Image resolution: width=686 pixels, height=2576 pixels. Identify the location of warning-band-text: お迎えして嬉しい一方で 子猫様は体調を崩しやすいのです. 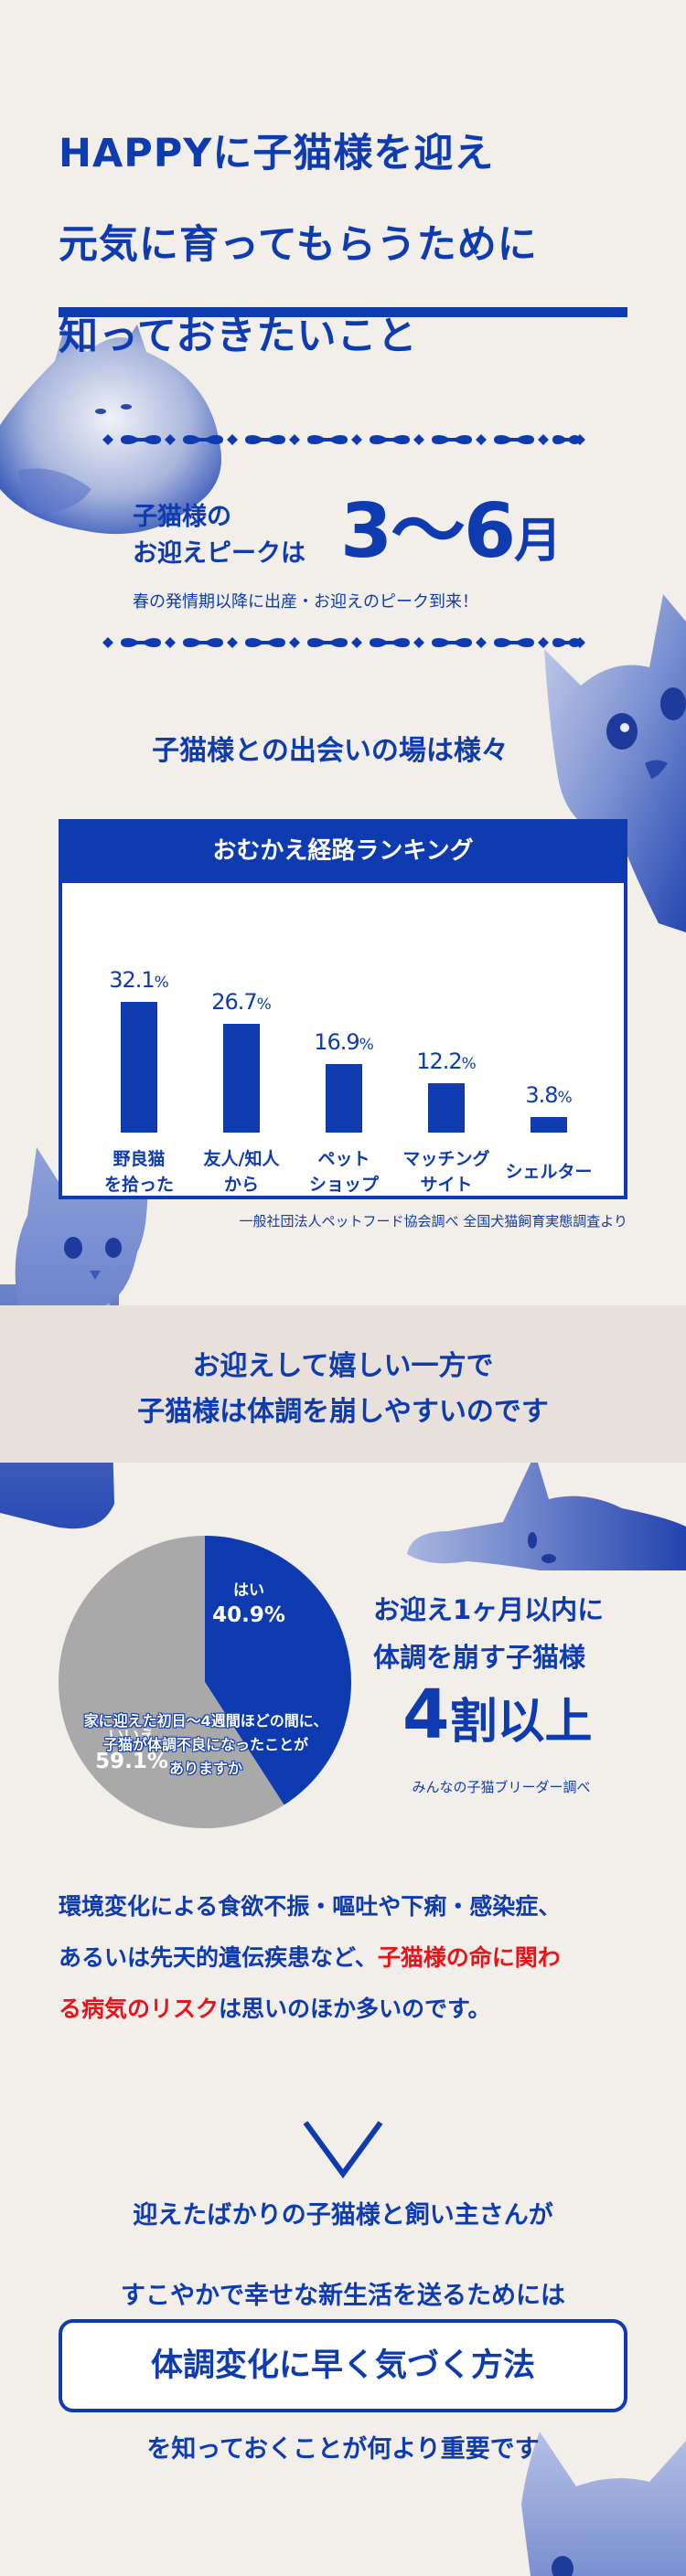
(343, 1389).